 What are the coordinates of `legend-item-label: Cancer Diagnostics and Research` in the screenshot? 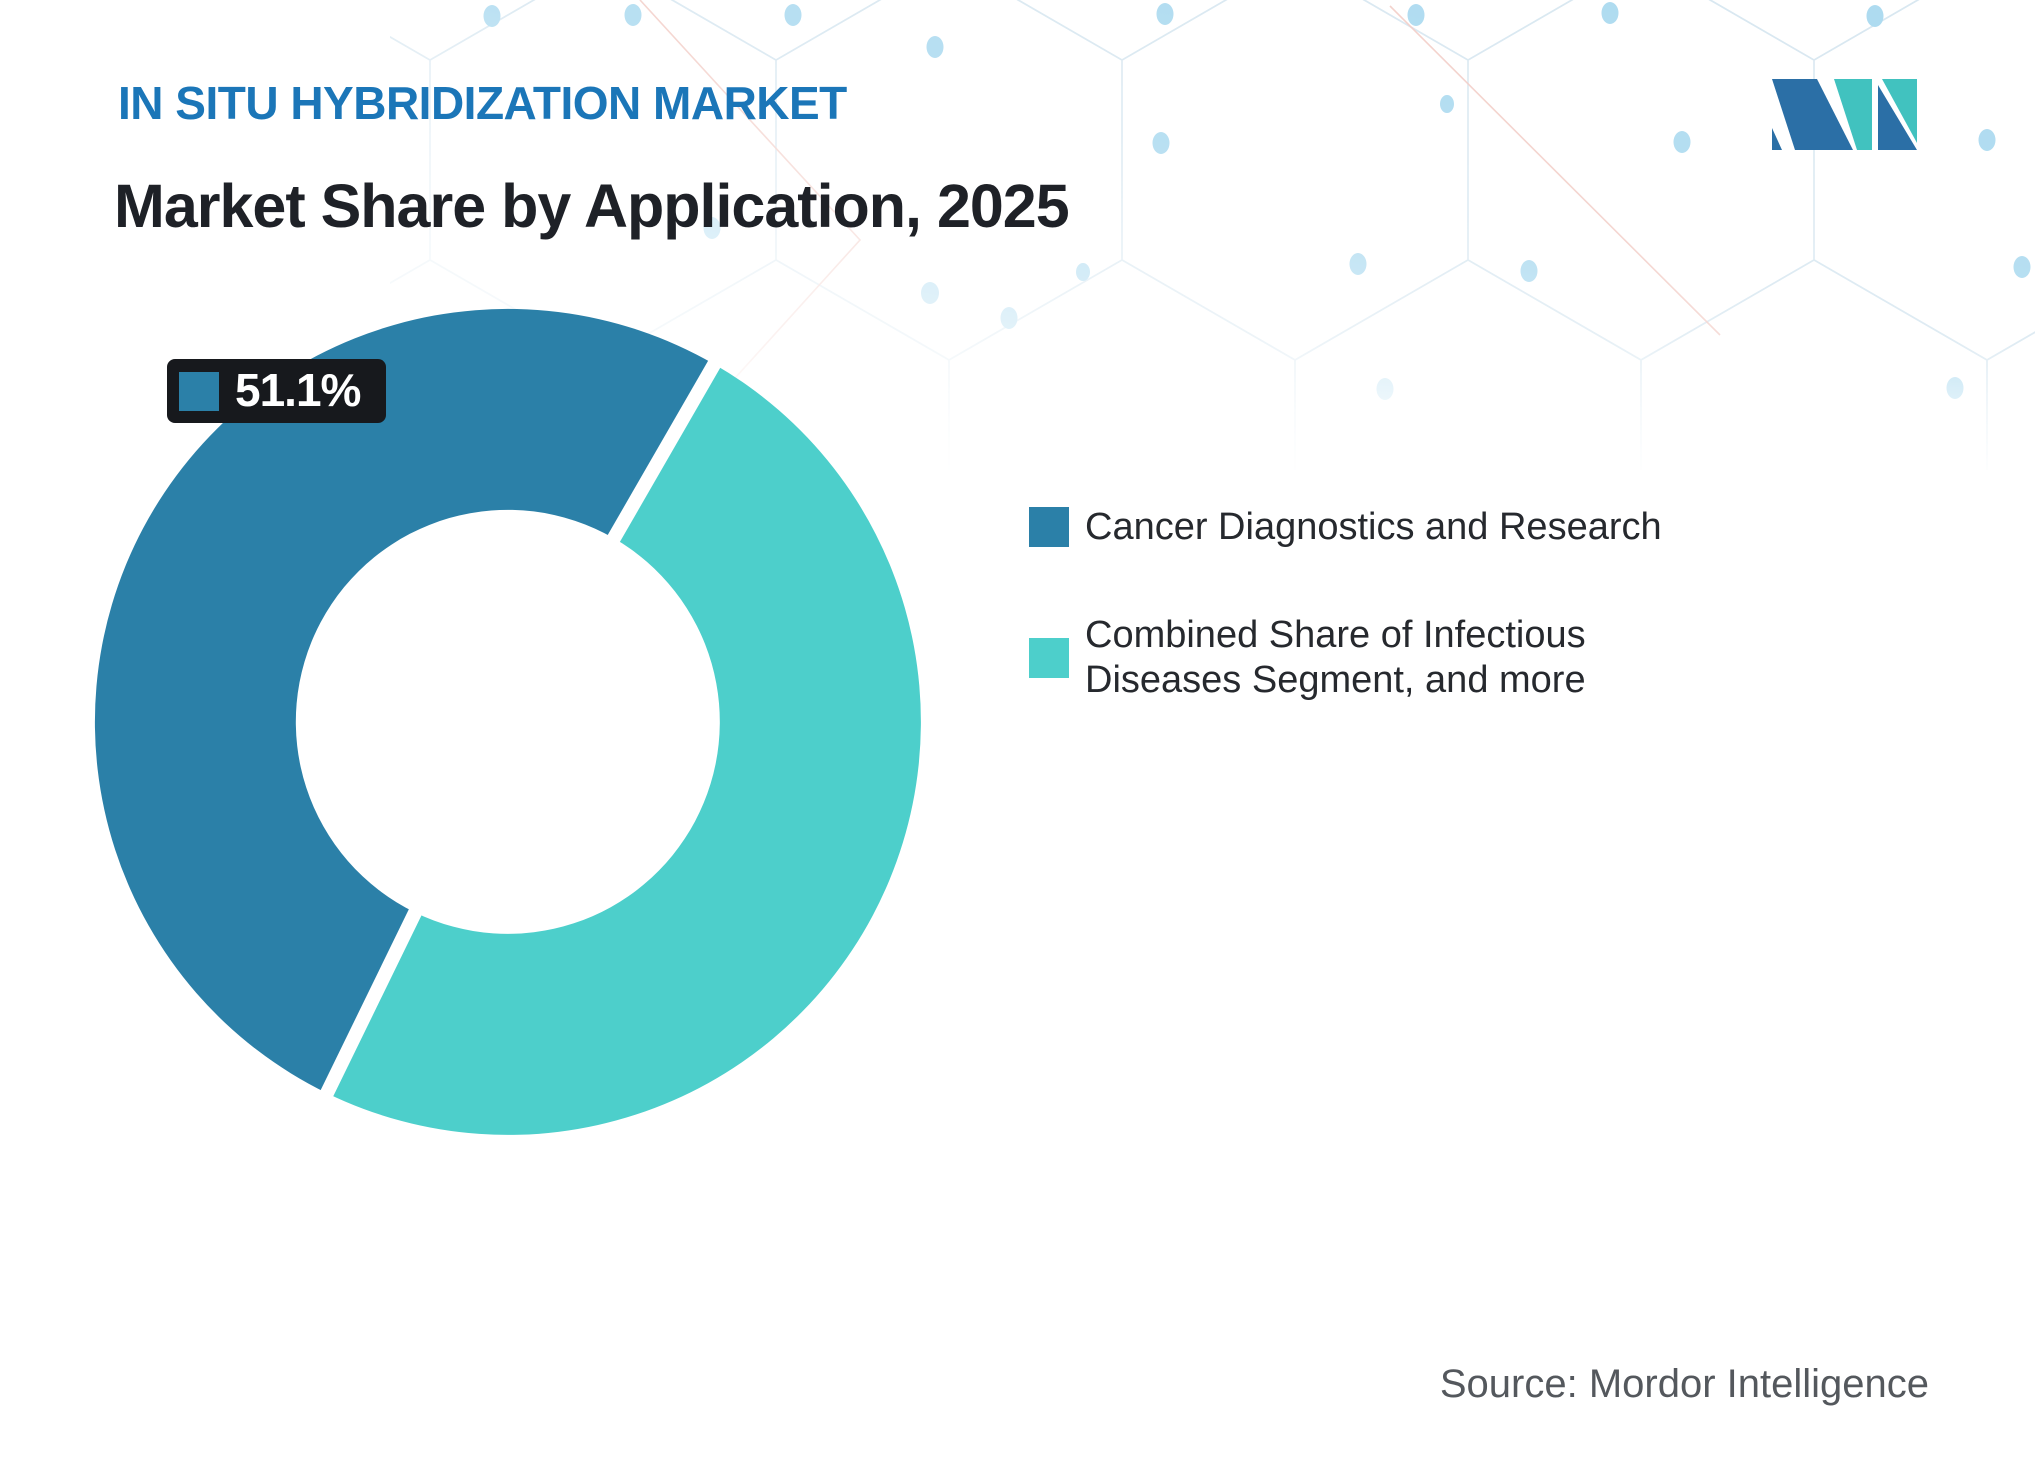 It's located at (1373, 527).